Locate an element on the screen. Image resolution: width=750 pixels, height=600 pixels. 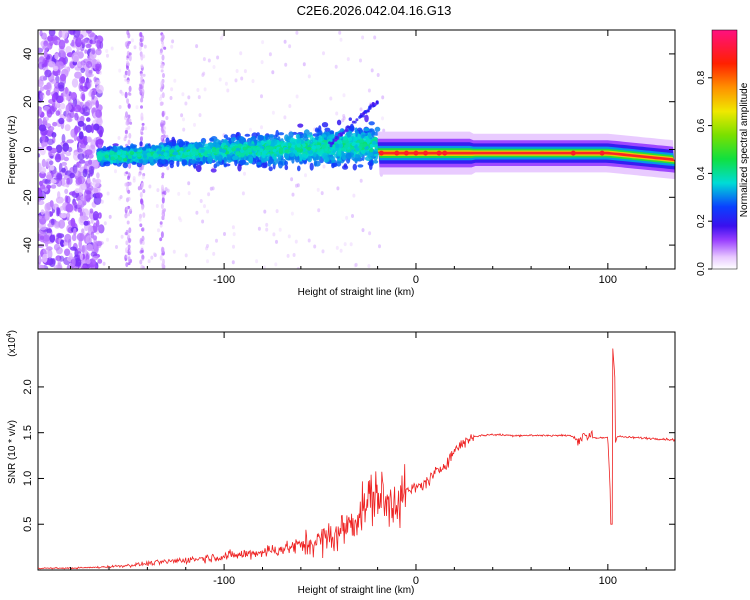
spectrogram-xtick-label: 100 is located at coordinates (608, 280).